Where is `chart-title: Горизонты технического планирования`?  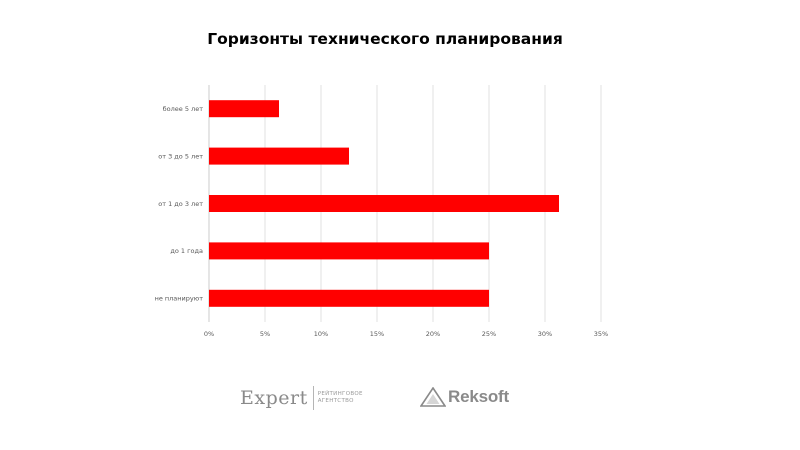
chart-title: Горизонты технического планирования is located at coordinates (385, 39).